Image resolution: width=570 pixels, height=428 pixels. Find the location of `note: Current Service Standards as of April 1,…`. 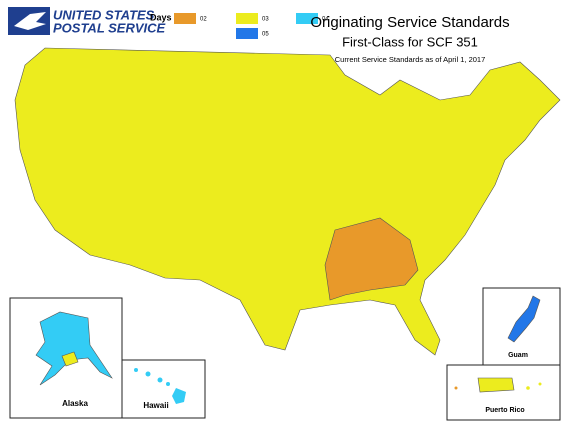

note: Current Service Standards as of April 1,… is located at coordinates (410, 59).